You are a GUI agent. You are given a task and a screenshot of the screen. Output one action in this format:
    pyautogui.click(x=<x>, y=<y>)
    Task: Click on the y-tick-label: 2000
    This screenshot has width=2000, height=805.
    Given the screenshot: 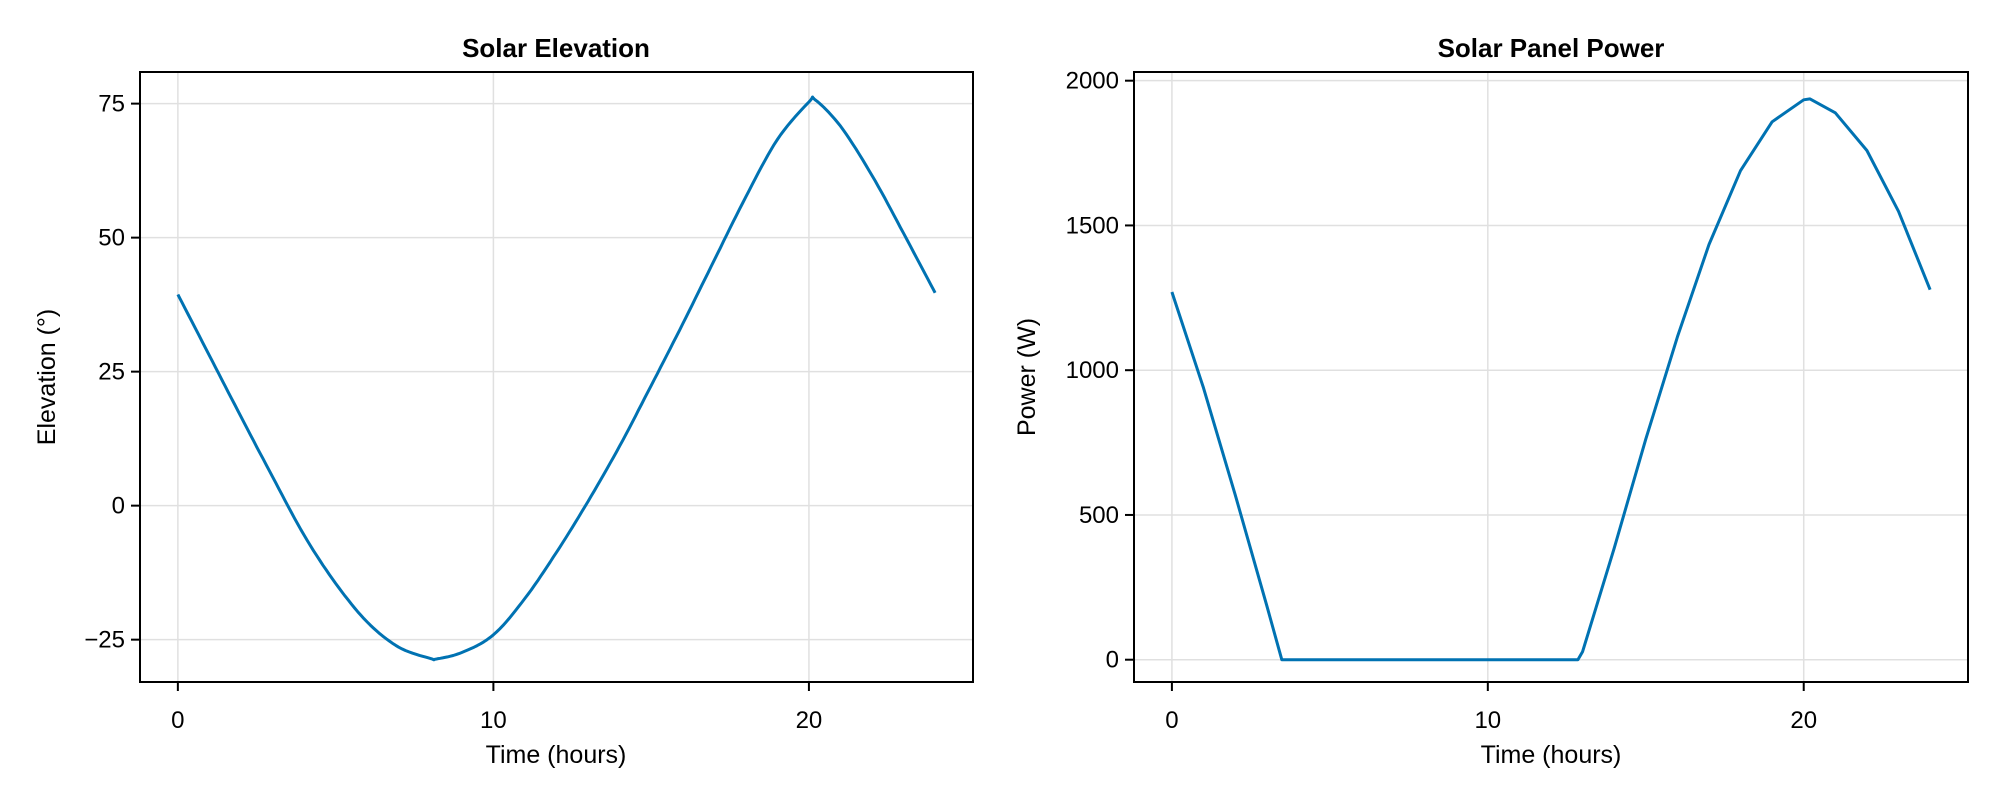 What is the action you would take?
    pyautogui.click(x=1092, y=81)
    